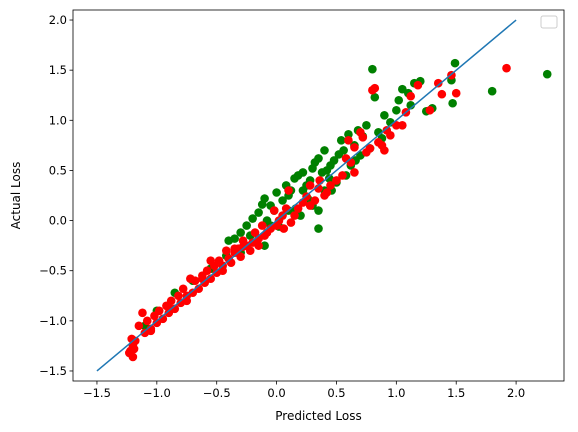 The image size is (578, 432). What do you see at coordinates (16, 196) in the screenshot?
I see `y-axis-label: Actual Loss` at bounding box center [16, 196].